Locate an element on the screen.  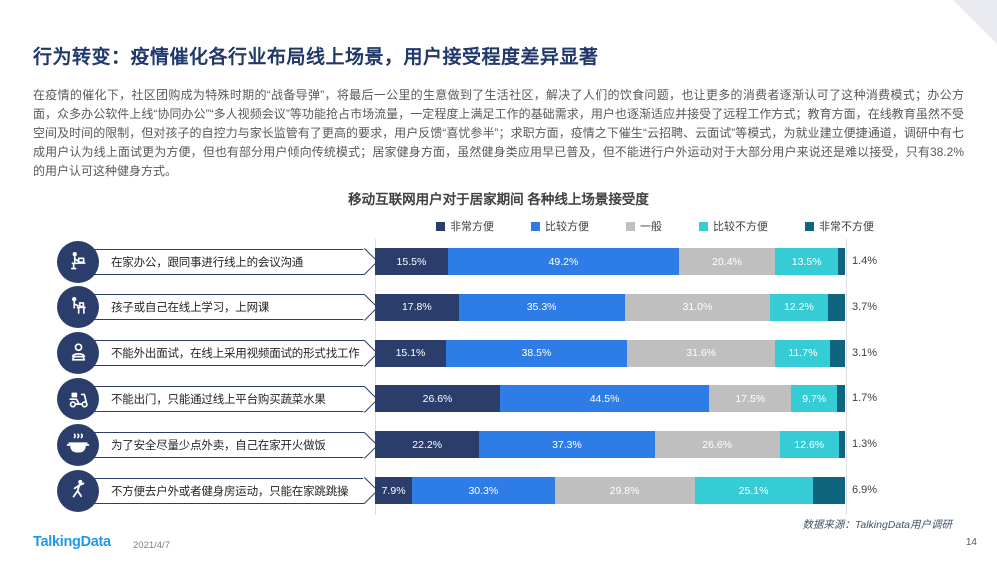
bar-segment-1: 17.8% is located at coordinates (417, 307).